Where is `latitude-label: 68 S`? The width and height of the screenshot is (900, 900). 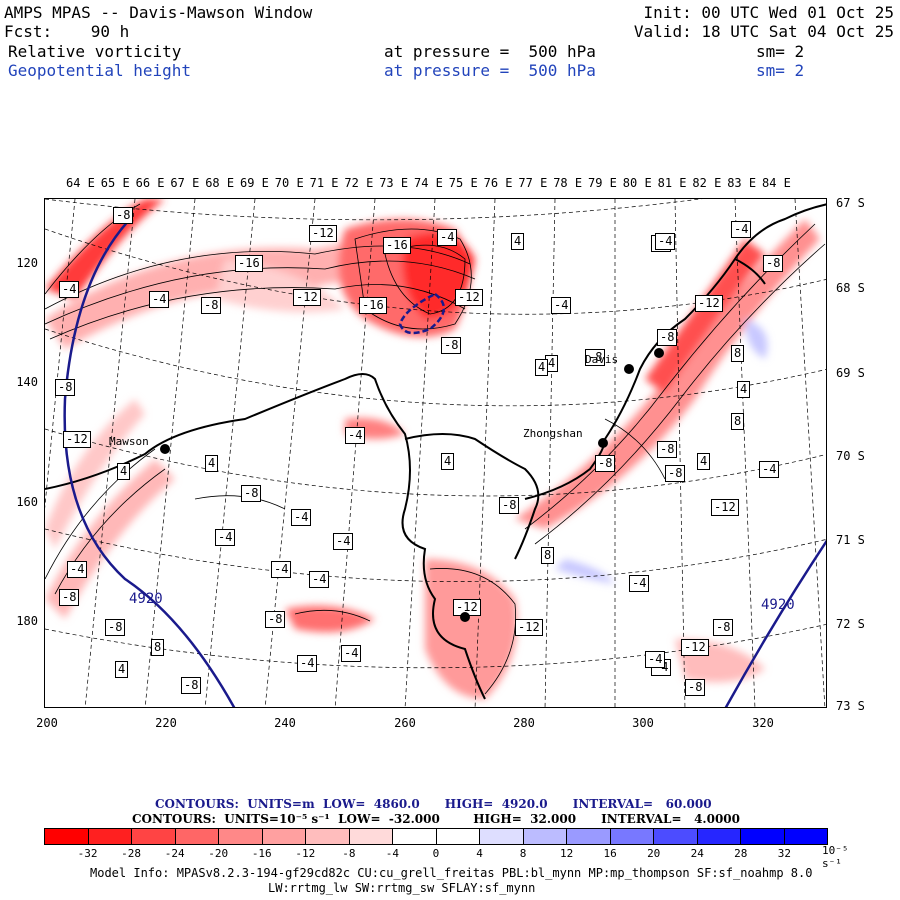
latitude-label: 68 S is located at coordinates (850, 288).